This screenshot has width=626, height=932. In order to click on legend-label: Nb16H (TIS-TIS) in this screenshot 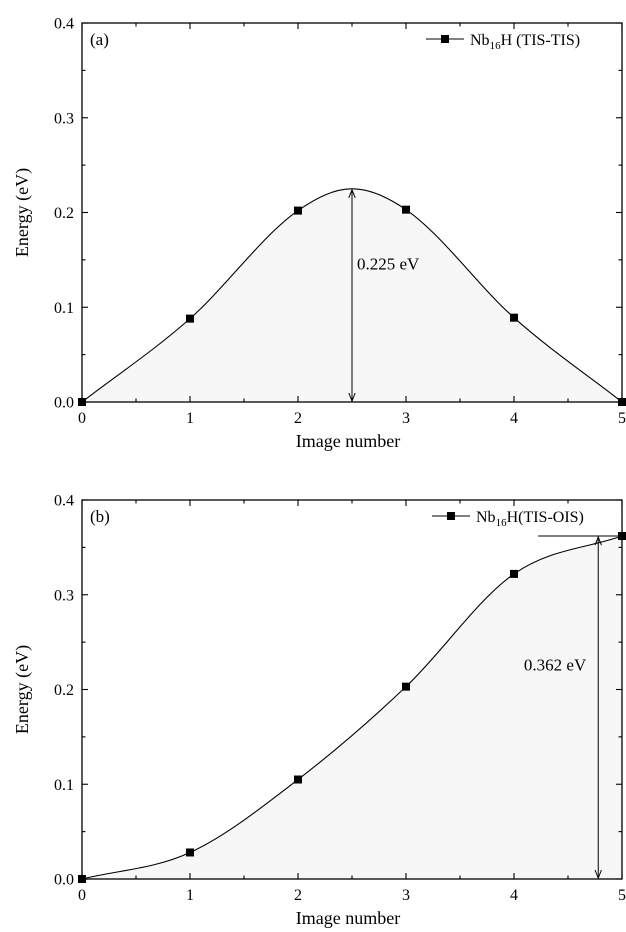, I will do `click(525, 42)`.